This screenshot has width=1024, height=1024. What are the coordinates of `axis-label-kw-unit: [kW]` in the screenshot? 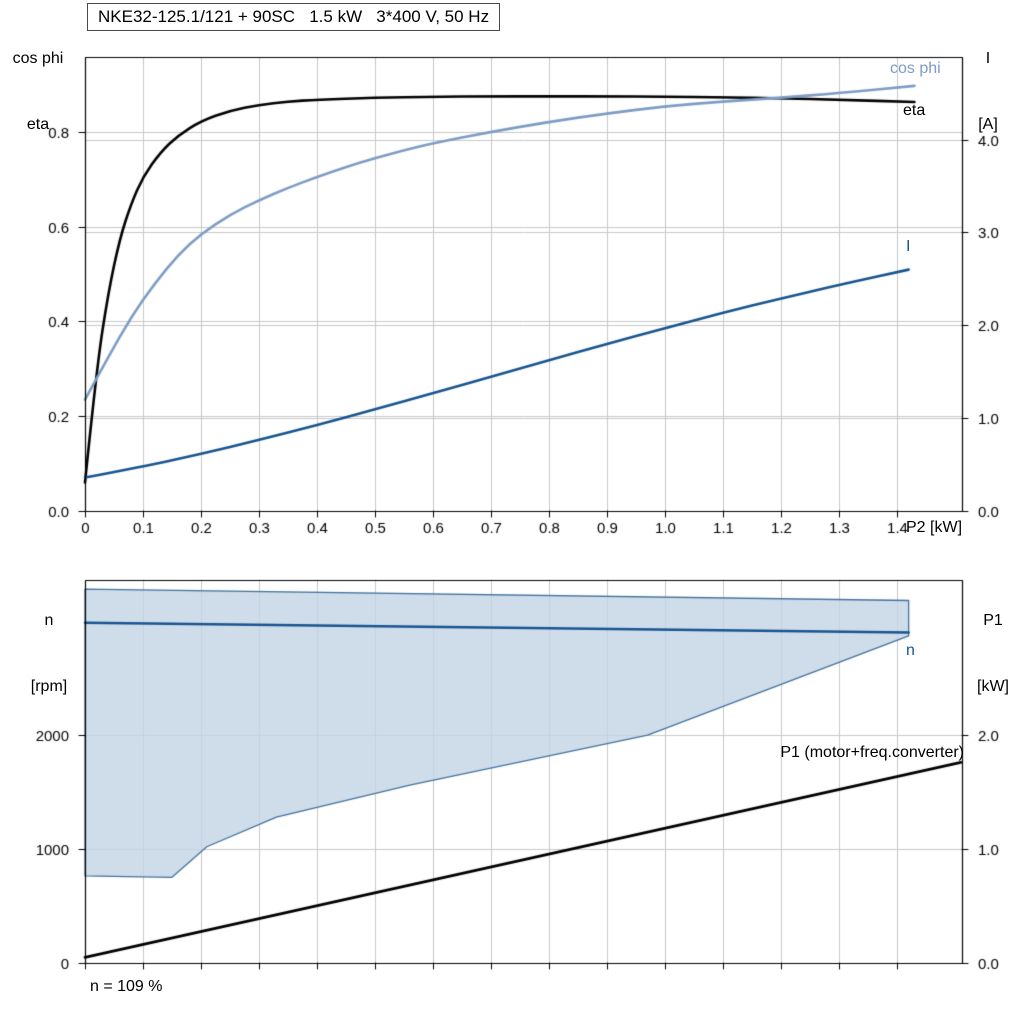 It's located at (993, 686).